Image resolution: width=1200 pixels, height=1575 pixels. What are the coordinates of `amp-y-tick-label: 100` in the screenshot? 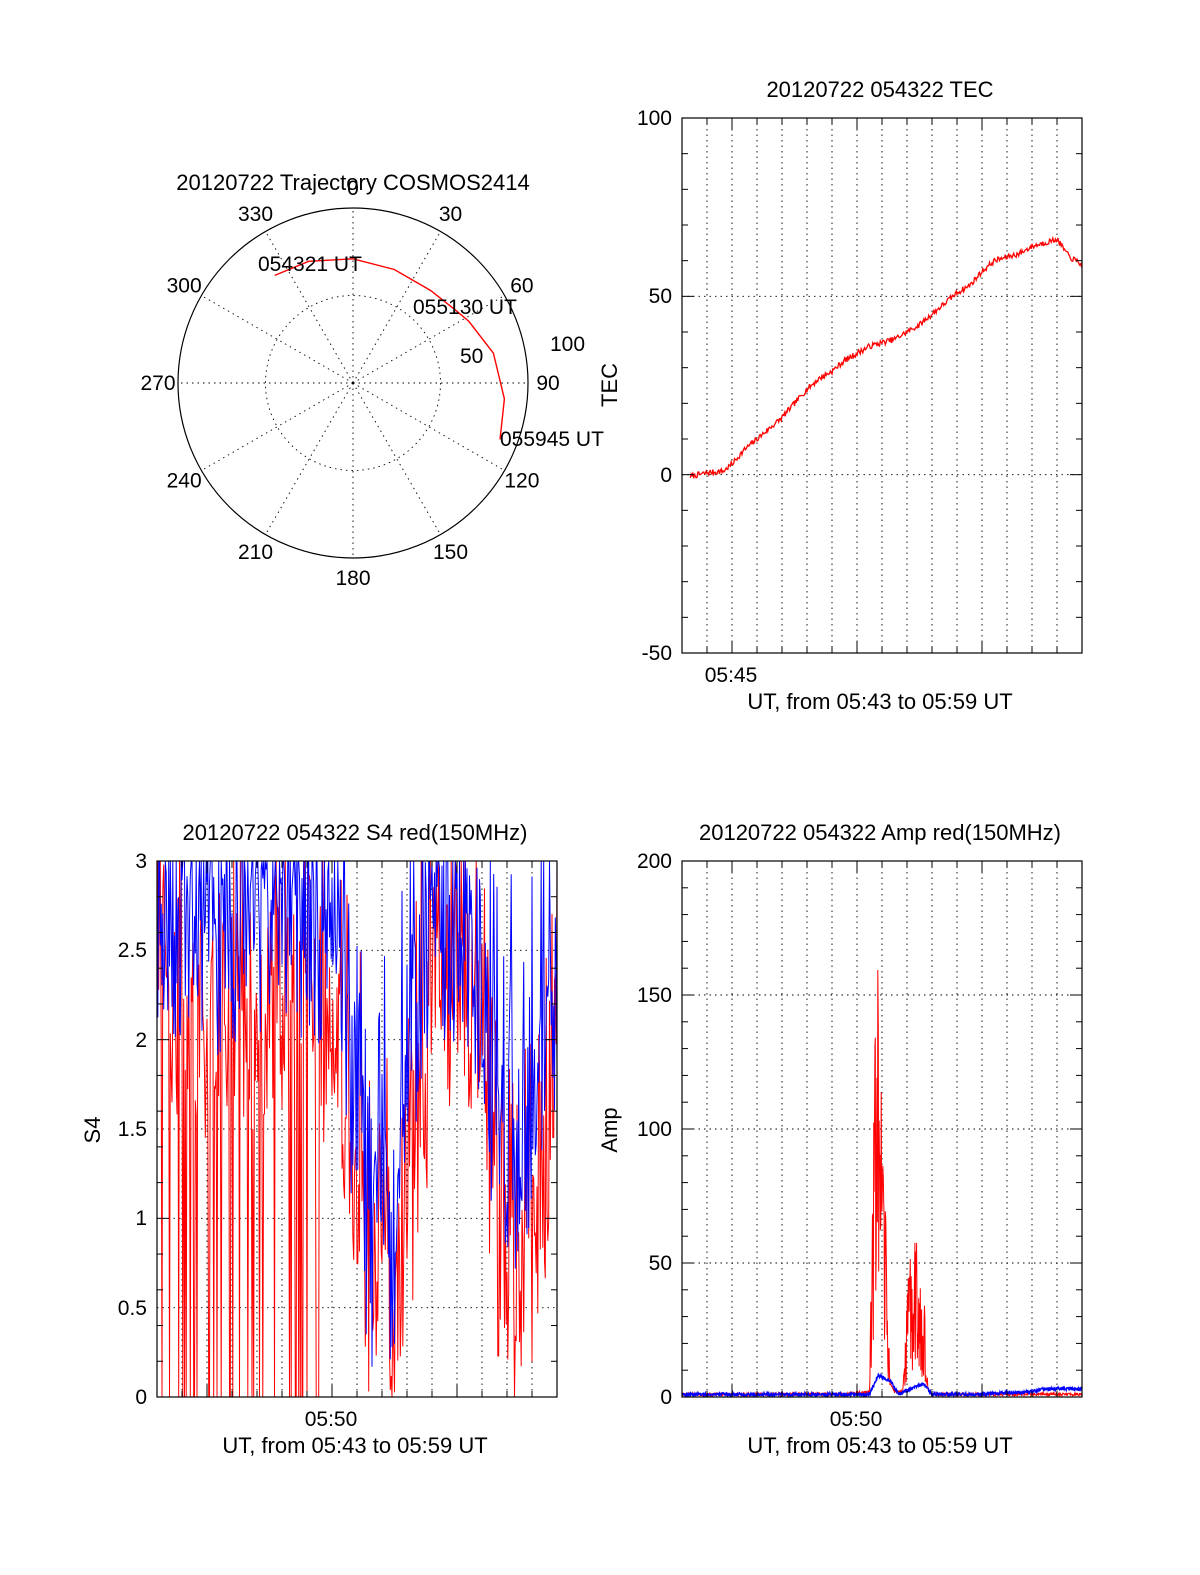 It's located at (654, 1129).